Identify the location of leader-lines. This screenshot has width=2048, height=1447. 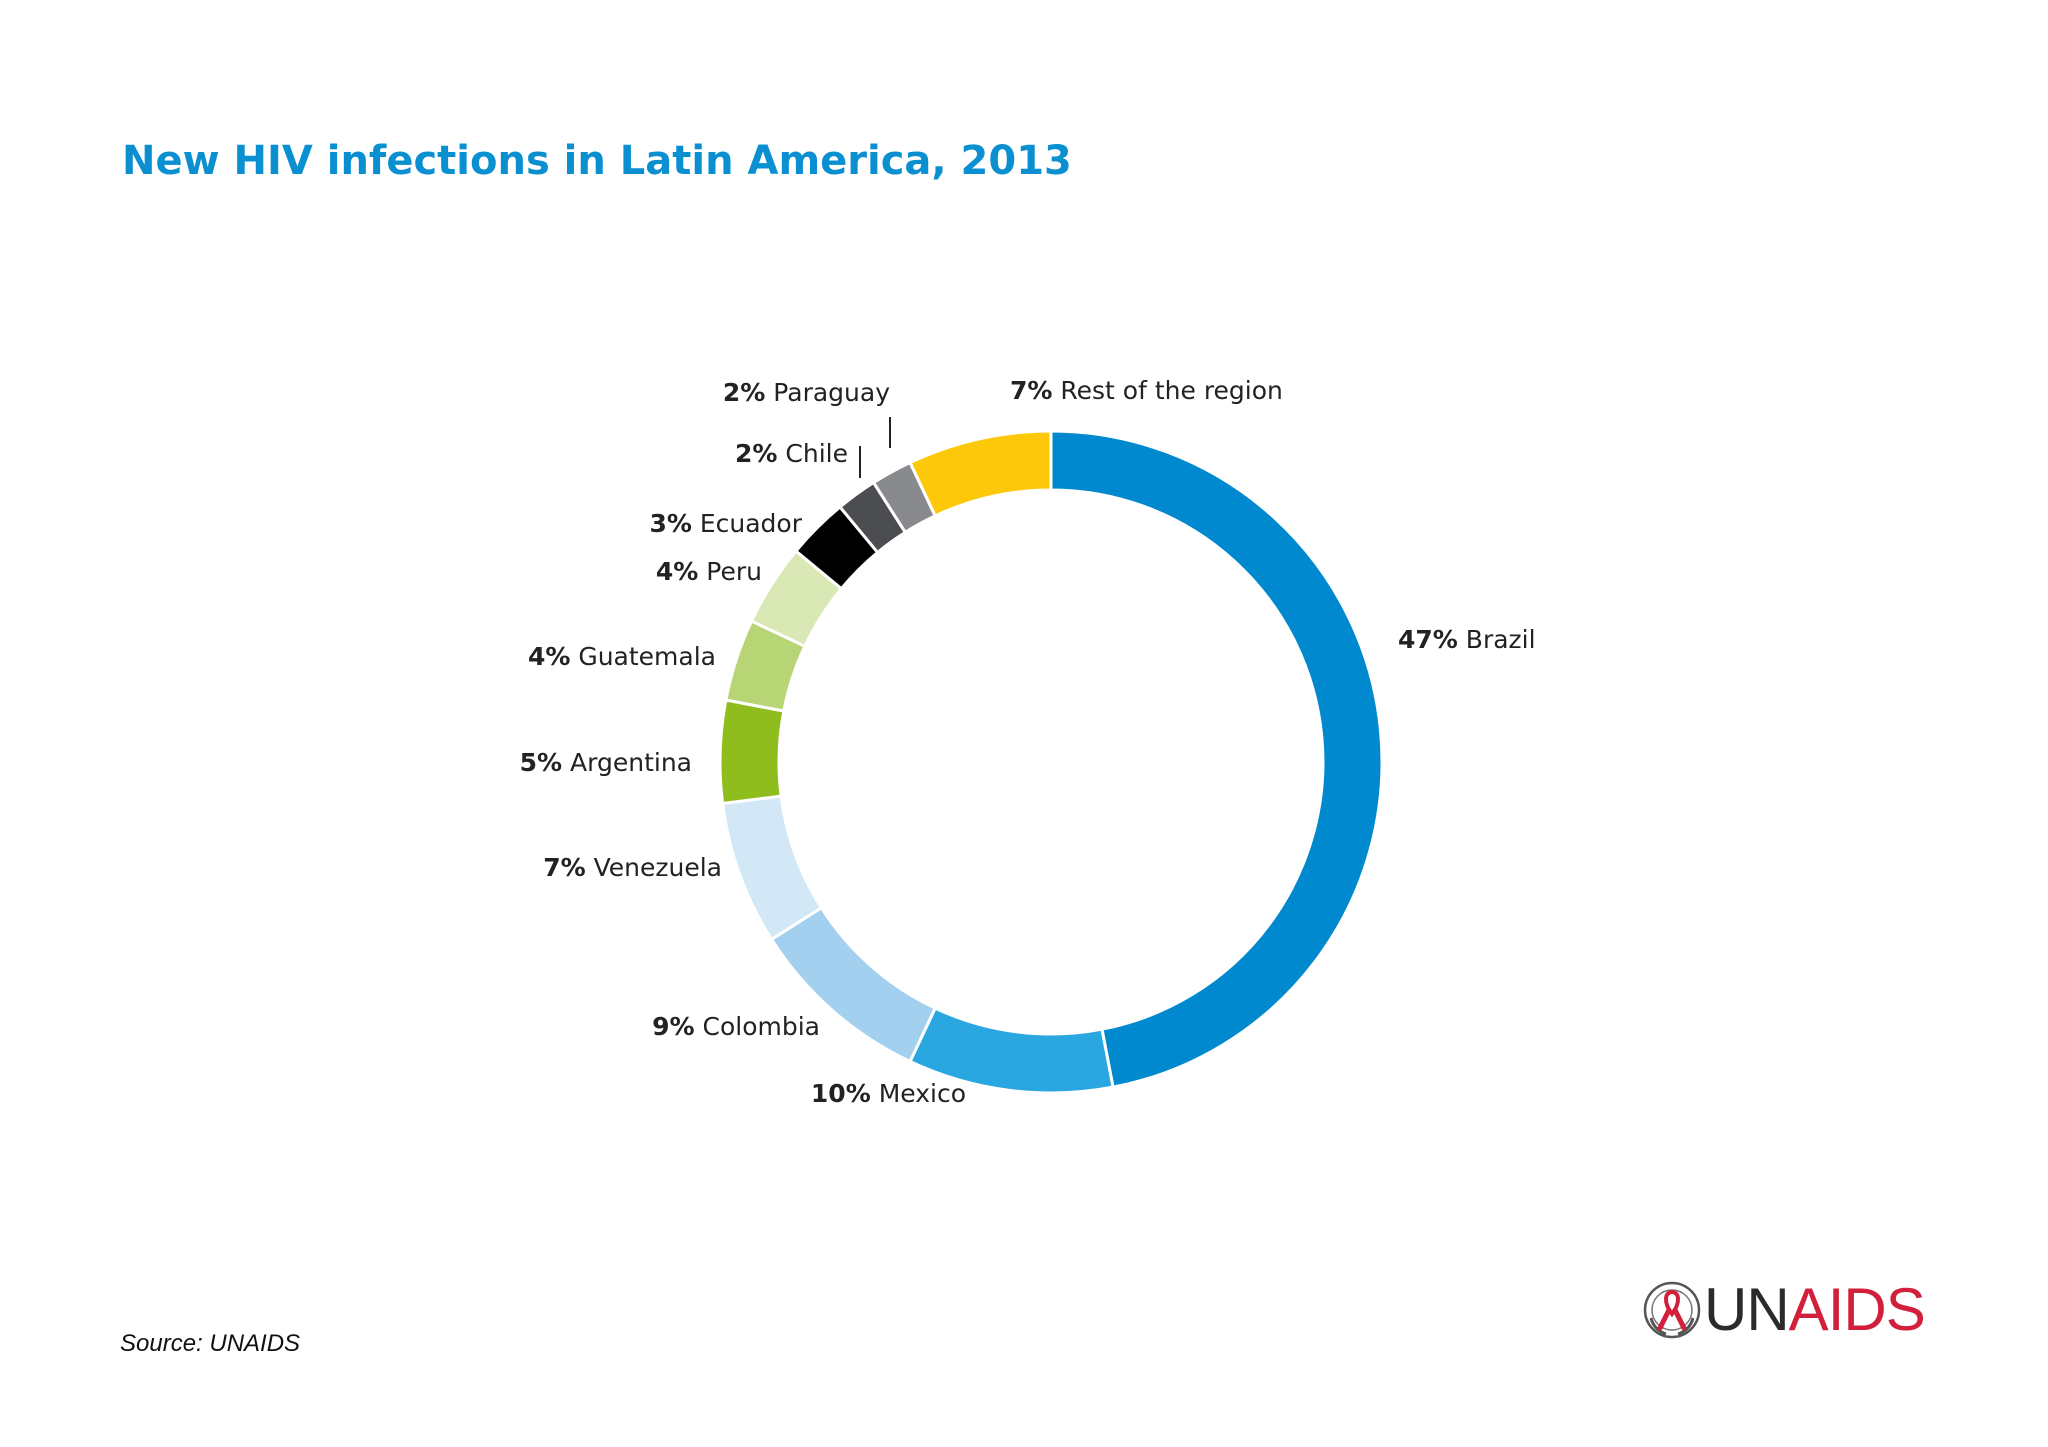
(875, 447).